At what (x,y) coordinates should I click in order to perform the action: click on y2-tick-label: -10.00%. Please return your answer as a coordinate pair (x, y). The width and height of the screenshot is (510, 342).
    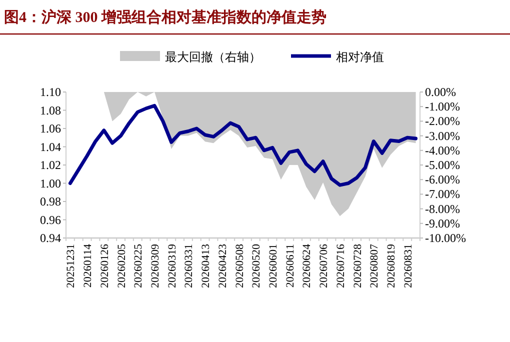
    Looking at the image, I should click on (445, 238).